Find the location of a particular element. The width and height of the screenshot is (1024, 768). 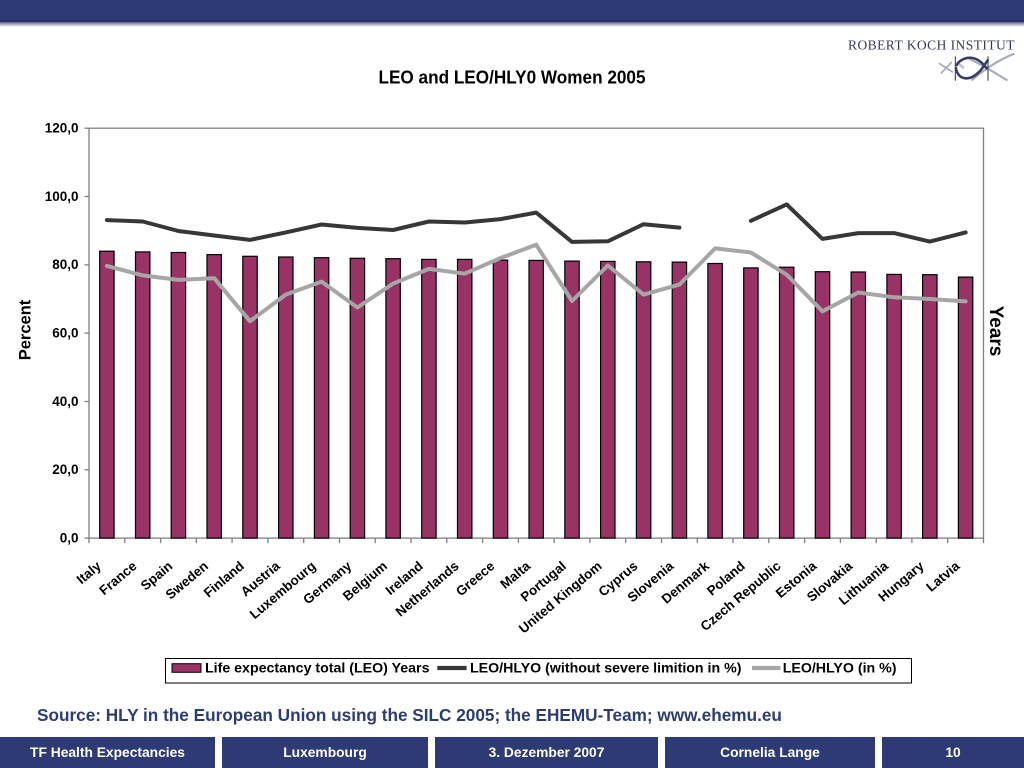

svg-text: 80,0 is located at coordinates (65, 264).